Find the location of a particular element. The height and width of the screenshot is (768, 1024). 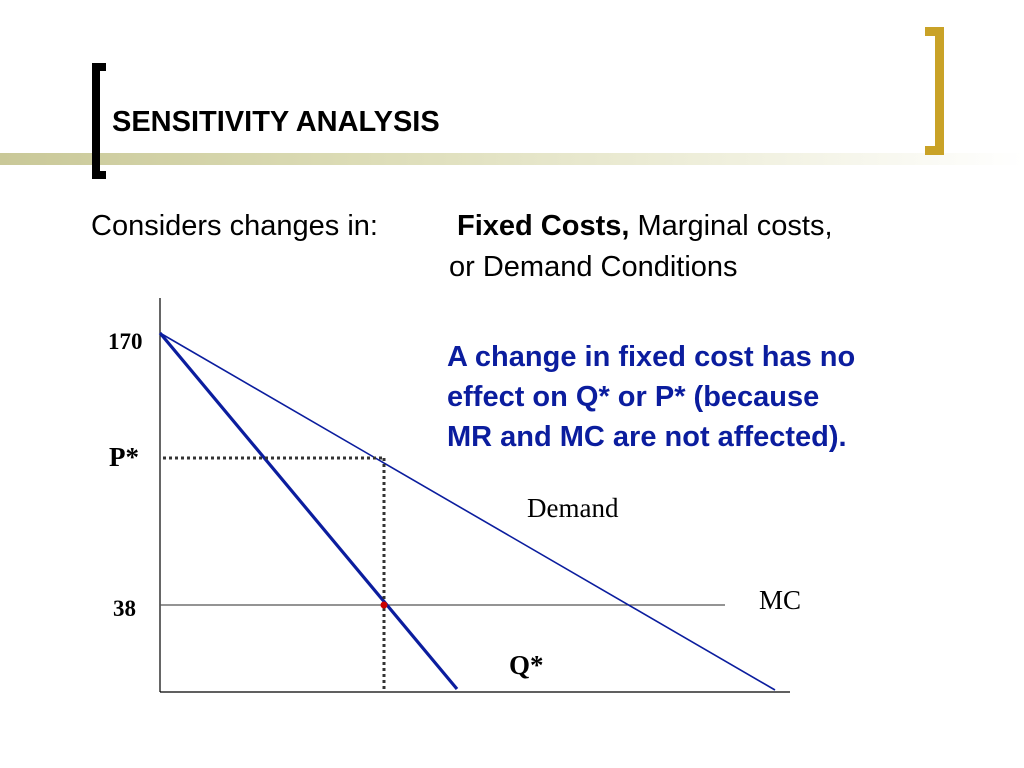

mr-line is located at coordinates (308, 511).